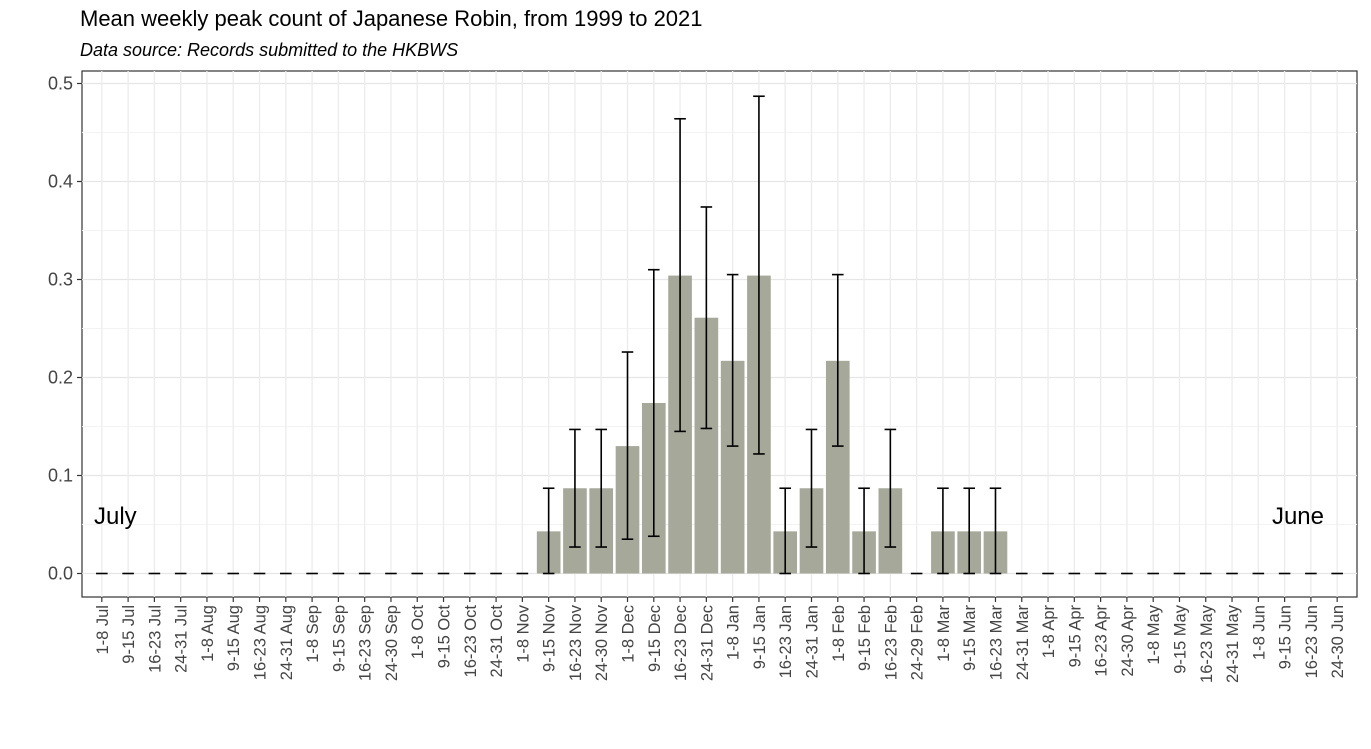 The image size is (1371, 749). Describe the element at coordinates (550, 638) in the screenshot. I see `x-tick-label: 9-15 Nov` at that location.